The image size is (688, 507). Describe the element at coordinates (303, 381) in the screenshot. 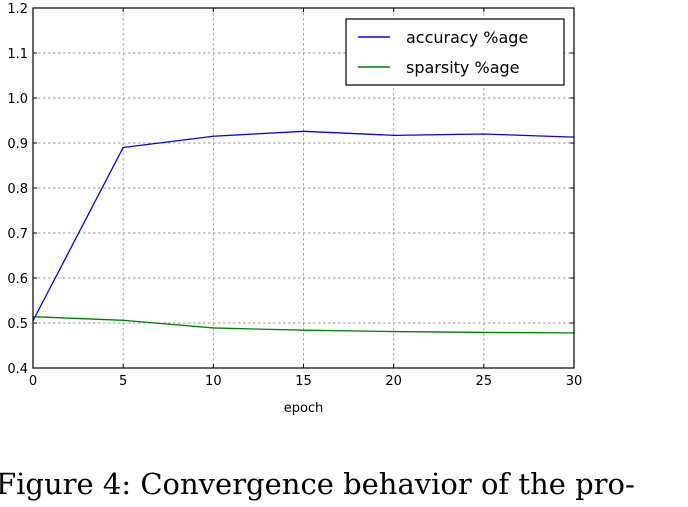

I see `x-tick-label: 15` at that location.